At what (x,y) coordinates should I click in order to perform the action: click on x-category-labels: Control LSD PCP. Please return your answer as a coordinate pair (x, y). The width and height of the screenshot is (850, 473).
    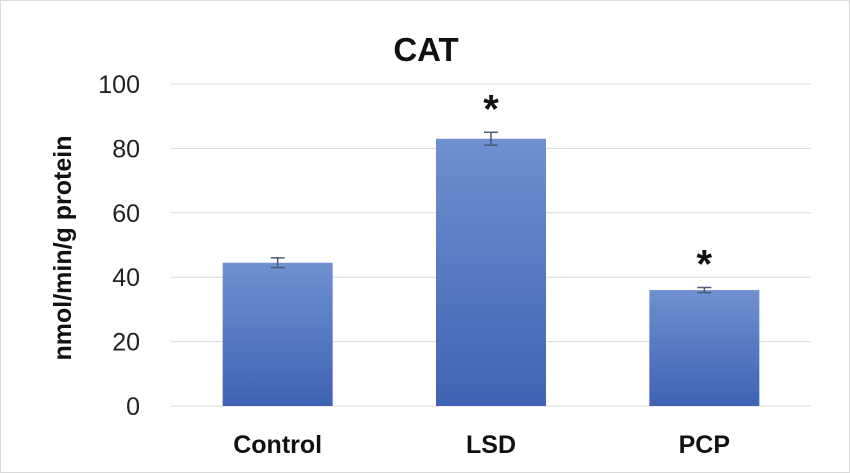
    Looking at the image, I should click on (481, 445).